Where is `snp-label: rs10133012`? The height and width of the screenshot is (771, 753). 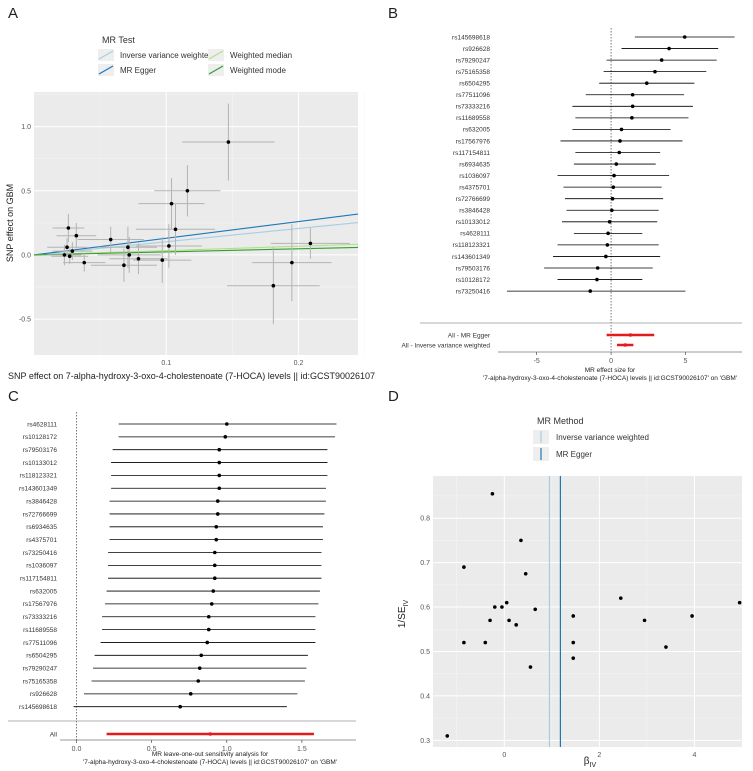
snp-label: rs10133012 is located at coordinates (40, 463).